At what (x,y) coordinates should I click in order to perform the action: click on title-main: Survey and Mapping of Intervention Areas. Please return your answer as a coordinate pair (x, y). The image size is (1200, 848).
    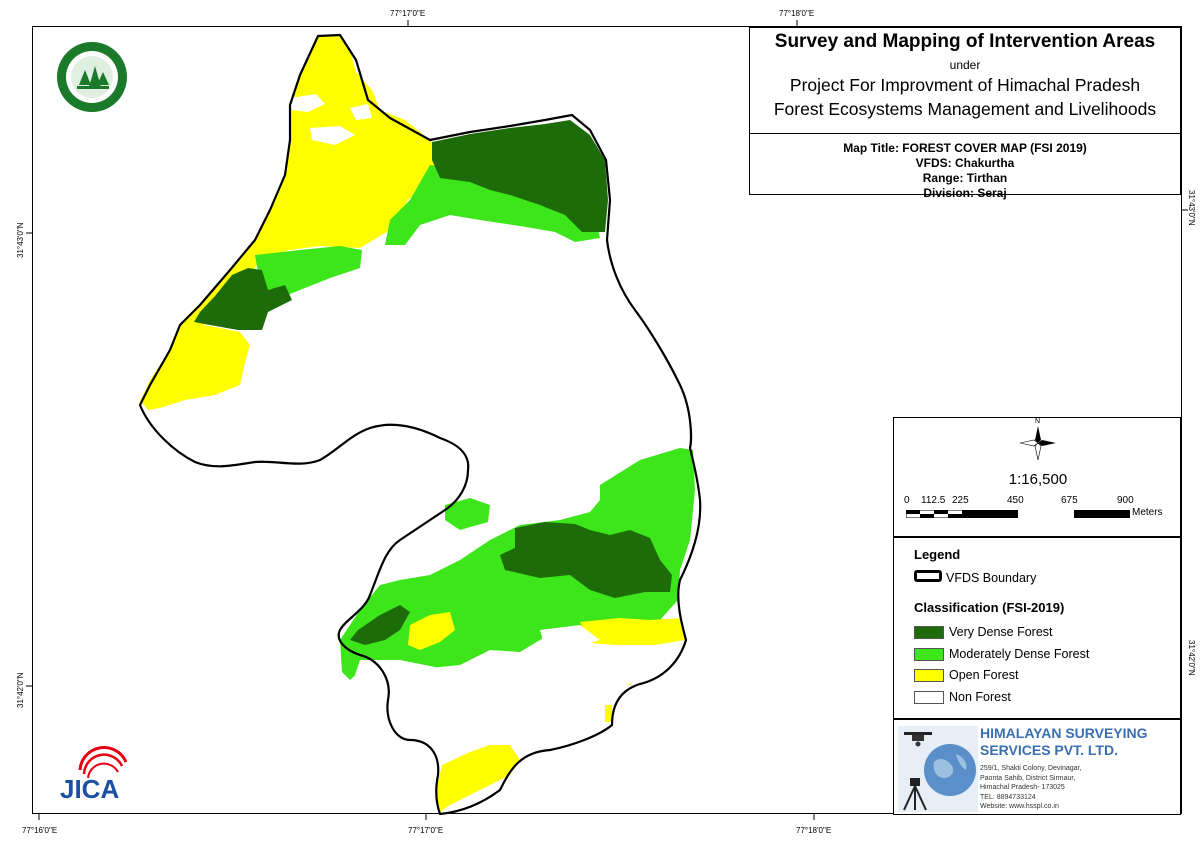
    Looking at the image, I should click on (965, 41).